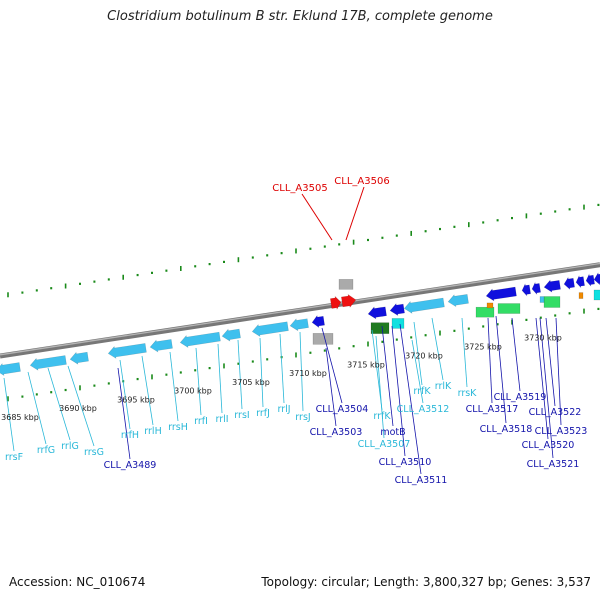 This screenshot has height=600, width=600. What do you see at coordinates (299, 188) in the screenshot?
I see `highlighted-gene-label: CLL_A3505` at bounding box center [299, 188].